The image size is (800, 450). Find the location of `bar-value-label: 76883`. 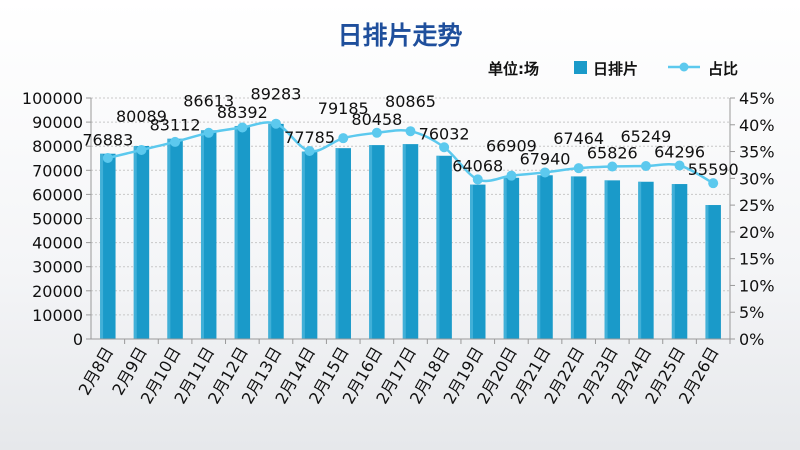

bar-value-label: 76883 is located at coordinates (107, 140).